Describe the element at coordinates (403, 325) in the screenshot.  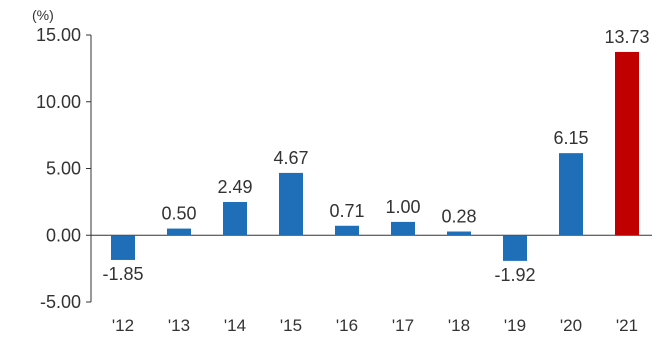
I see `x-tick-label: '17` at that location.